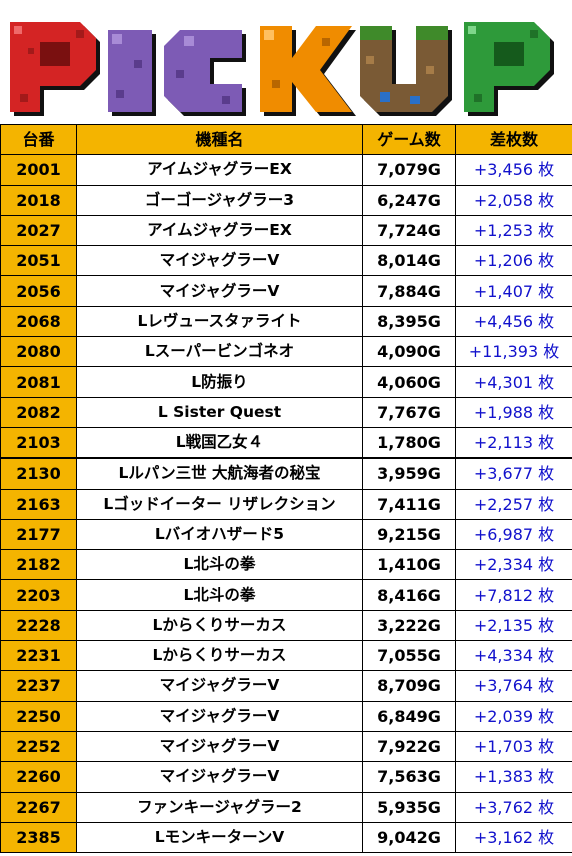 The image size is (572, 856). What do you see at coordinates (38, 139) in the screenshot?
I see `header-machine-number: 台番` at bounding box center [38, 139].